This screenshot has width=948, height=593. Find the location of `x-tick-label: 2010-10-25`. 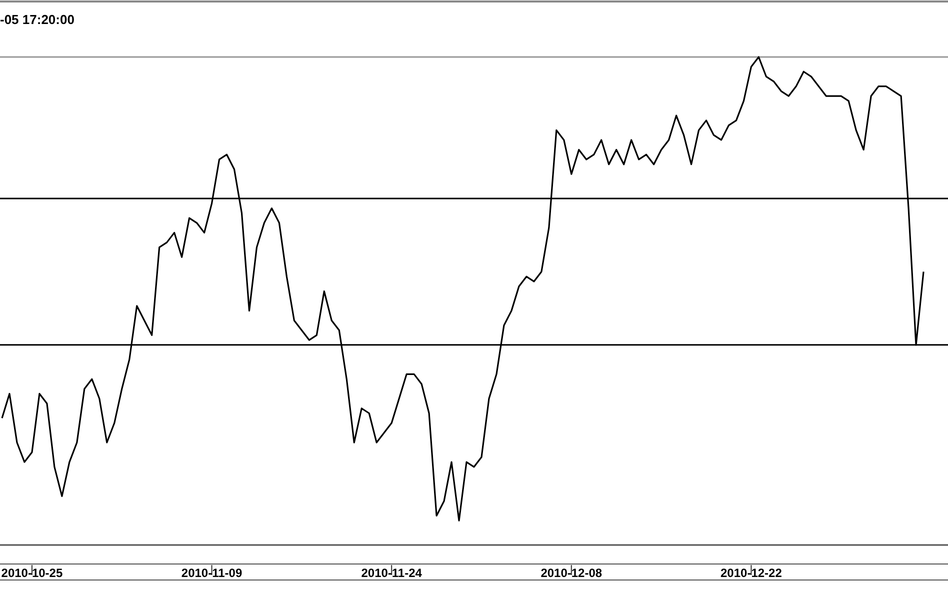

x-tick-label: 2010-10-25 is located at coordinates (32, 573).